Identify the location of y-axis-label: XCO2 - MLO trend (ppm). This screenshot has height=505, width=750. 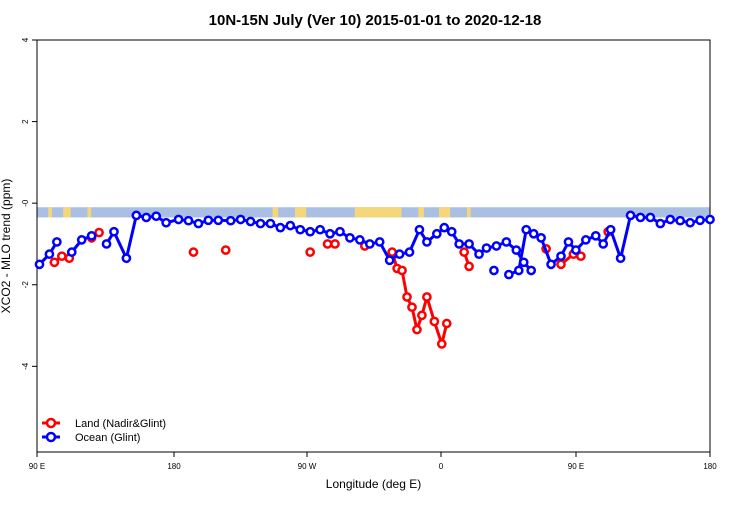
(6, 246).